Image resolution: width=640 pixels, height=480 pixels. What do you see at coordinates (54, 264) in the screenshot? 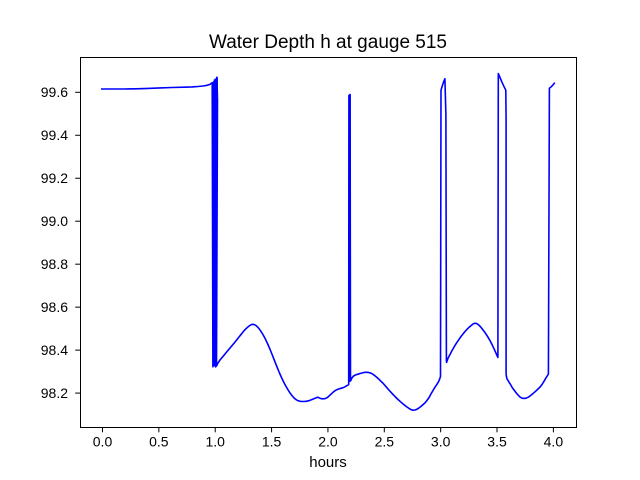
I see `svg-text: 98.8` at bounding box center [54, 264].